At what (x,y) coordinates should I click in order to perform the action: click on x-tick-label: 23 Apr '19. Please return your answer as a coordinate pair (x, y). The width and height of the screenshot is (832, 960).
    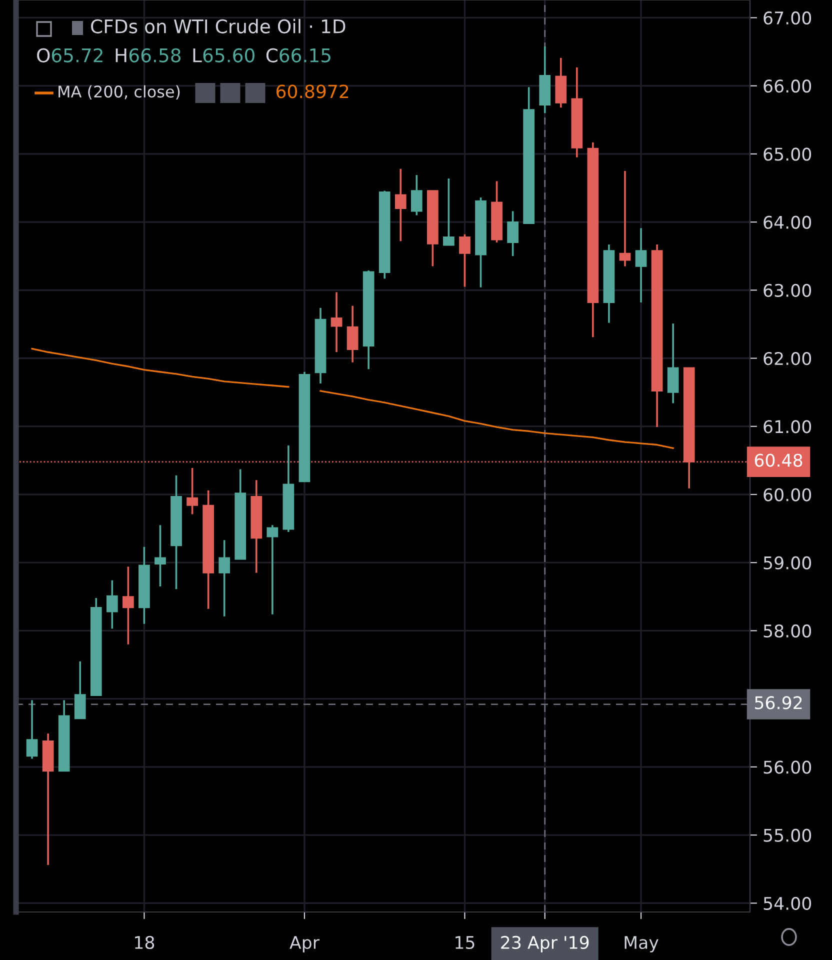
    Looking at the image, I should click on (545, 944).